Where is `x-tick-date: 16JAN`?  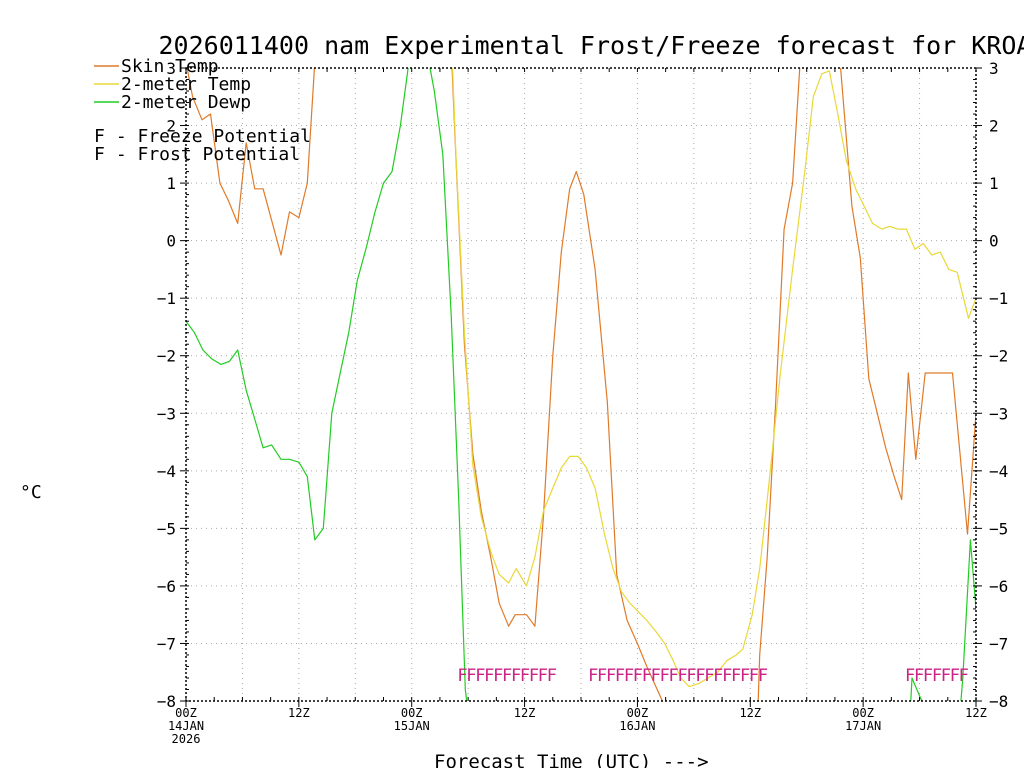 x-tick-date: 16JAN is located at coordinates (637, 726).